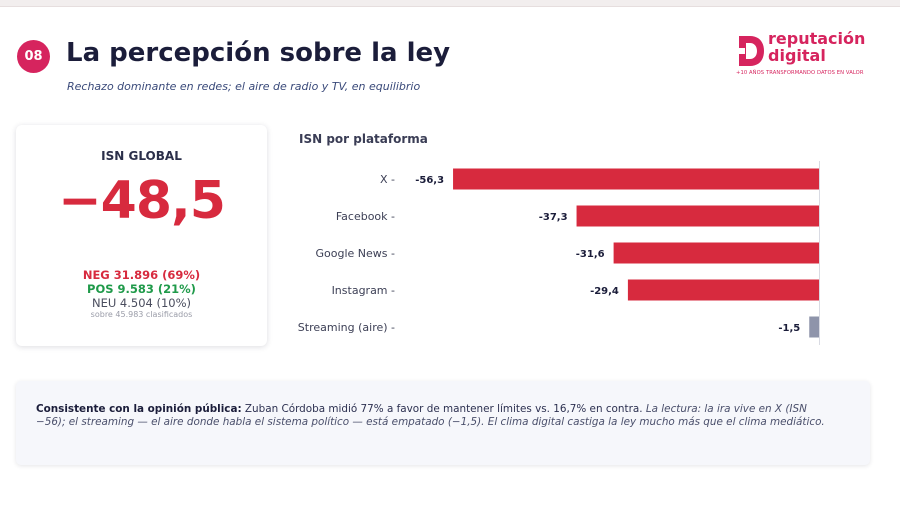 The width and height of the screenshot is (900, 505). Describe the element at coordinates (141, 156) in the screenshot. I see `isn-global-label: ISN GLOBAL` at that location.